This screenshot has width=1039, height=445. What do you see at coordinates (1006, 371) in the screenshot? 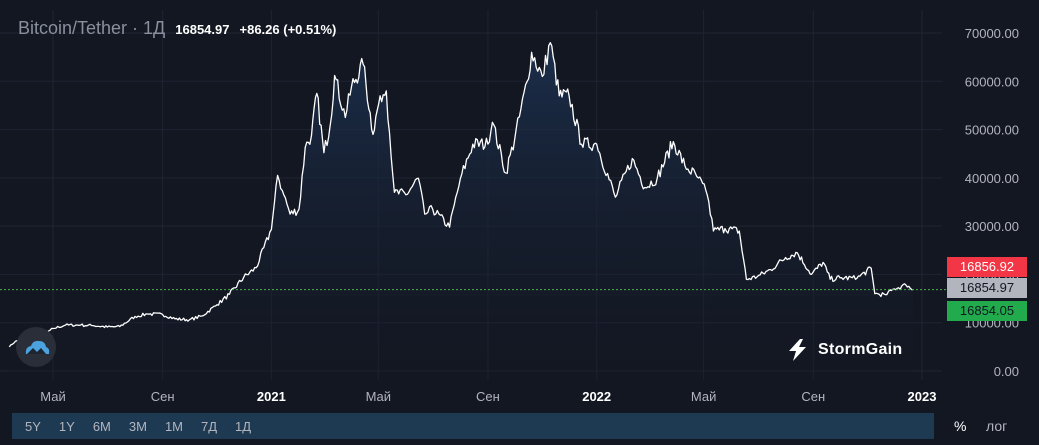
I see `y-tick-label: 0.00` at bounding box center [1006, 371].